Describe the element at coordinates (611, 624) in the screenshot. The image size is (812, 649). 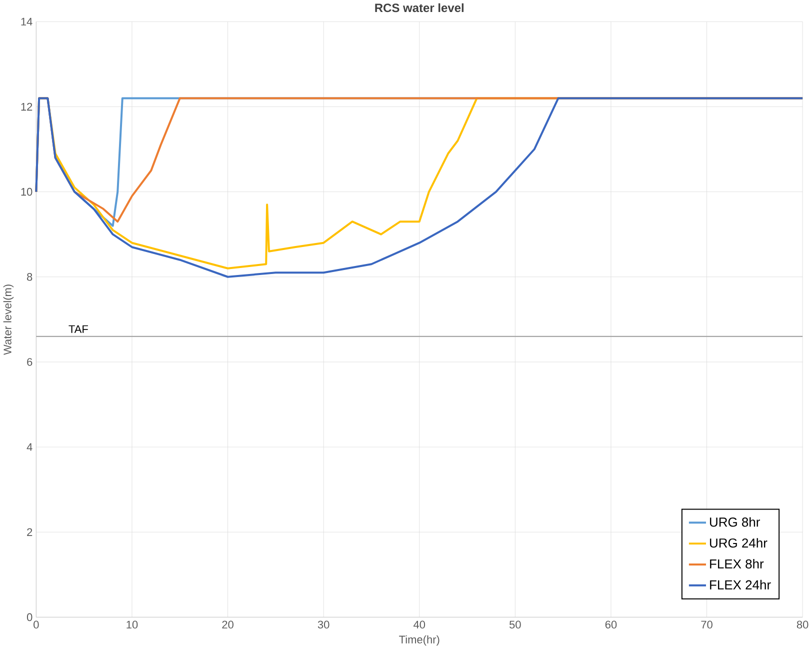
I see `x-tick-label: 60` at that location.